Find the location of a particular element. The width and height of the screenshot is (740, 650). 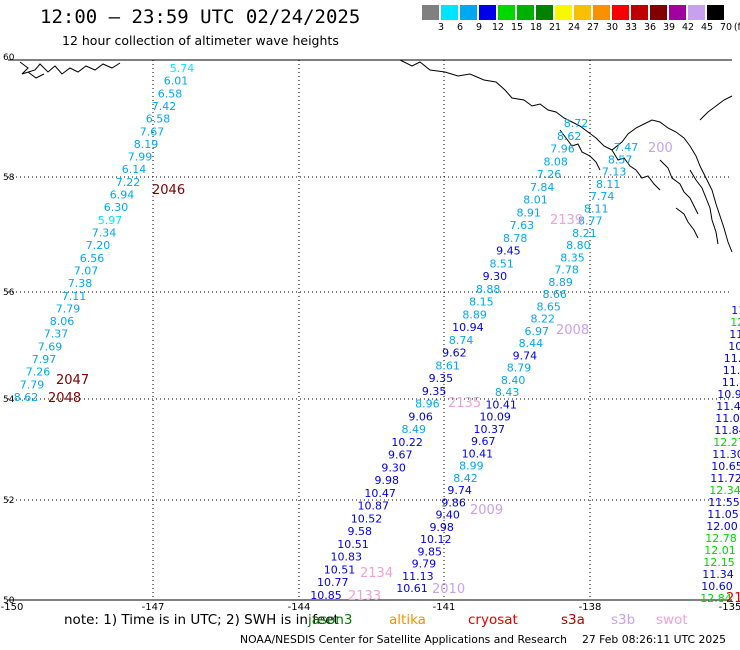

pass-time-label: 200 is located at coordinates (660, 148).